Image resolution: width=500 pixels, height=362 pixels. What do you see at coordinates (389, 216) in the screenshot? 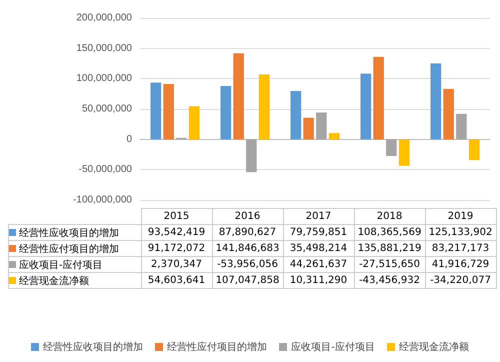
I see `x-tick-label: 2018` at bounding box center [389, 216].